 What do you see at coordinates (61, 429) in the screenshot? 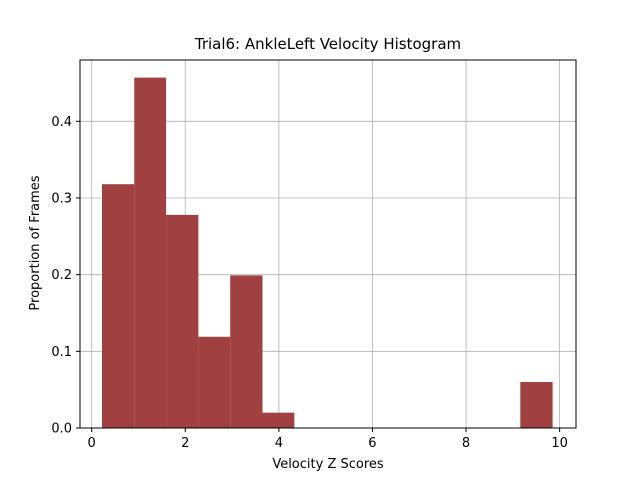
I see `y-tick-label: 0.0` at bounding box center [61, 429].